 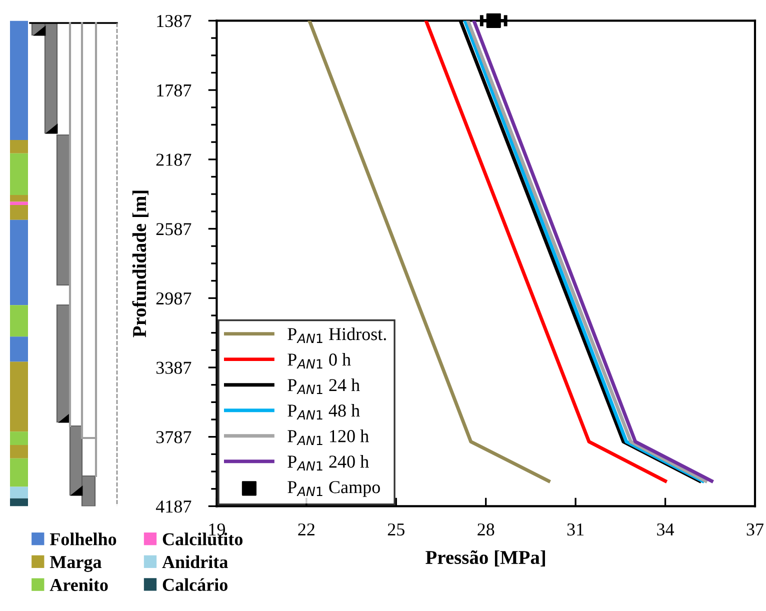 What do you see at coordinates (174, 298) in the screenshot?
I see `y-tick-label: 2987` at bounding box center [174, 298].